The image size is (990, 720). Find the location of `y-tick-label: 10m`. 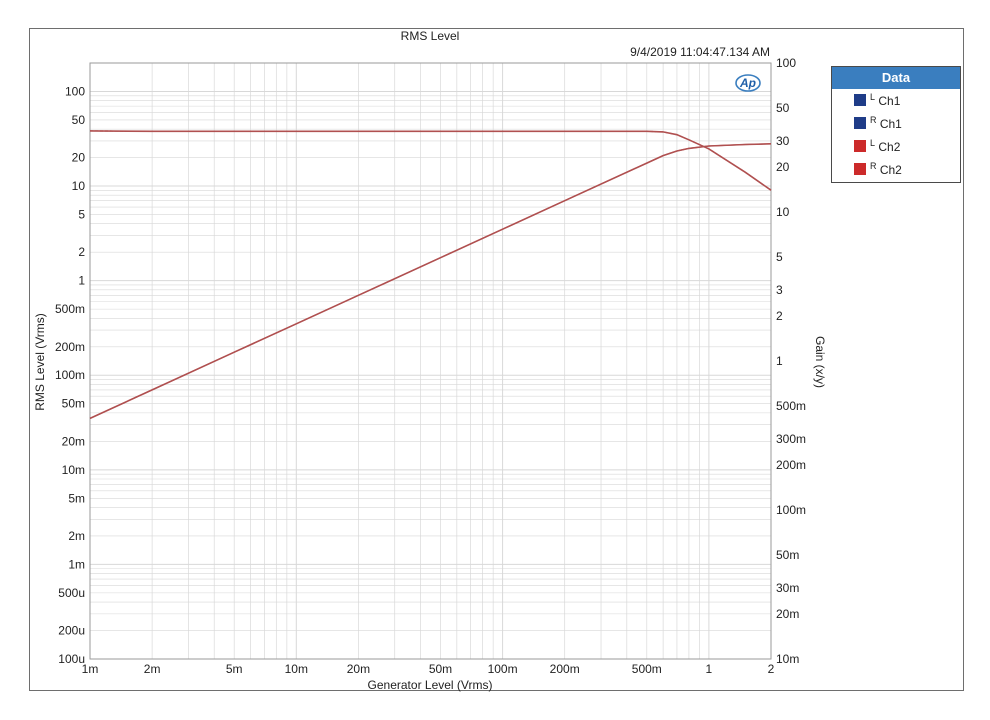

y-tick-label: 10m is located at coordinates (73, 470).